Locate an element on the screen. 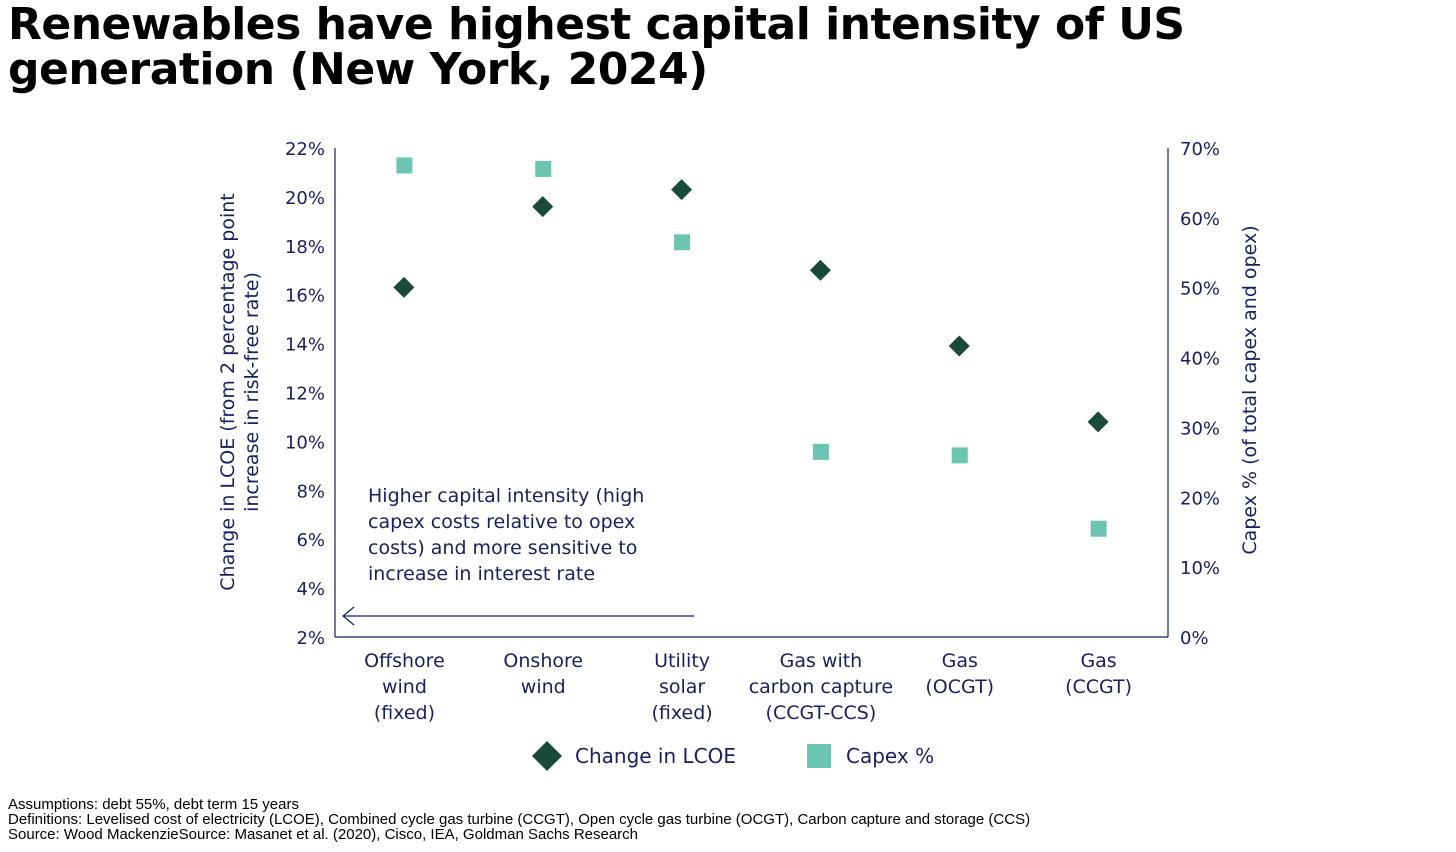  left-tick-label: 22% is located at coordinates (305, 149).